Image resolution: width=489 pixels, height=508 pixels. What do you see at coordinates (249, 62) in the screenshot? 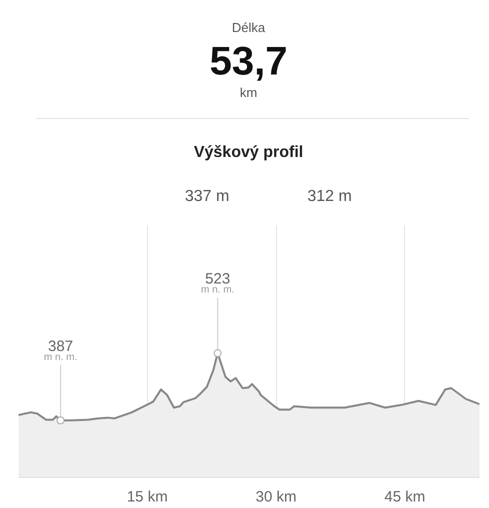
I see `text: 53,7` at bounding box center [249, 62].